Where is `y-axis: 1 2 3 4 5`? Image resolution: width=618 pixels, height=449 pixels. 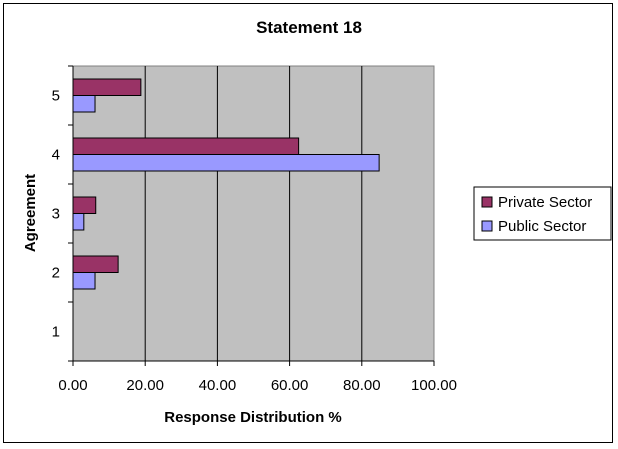 y-axis: 1 2 3 4 5 is located at coordinates (63, 213).